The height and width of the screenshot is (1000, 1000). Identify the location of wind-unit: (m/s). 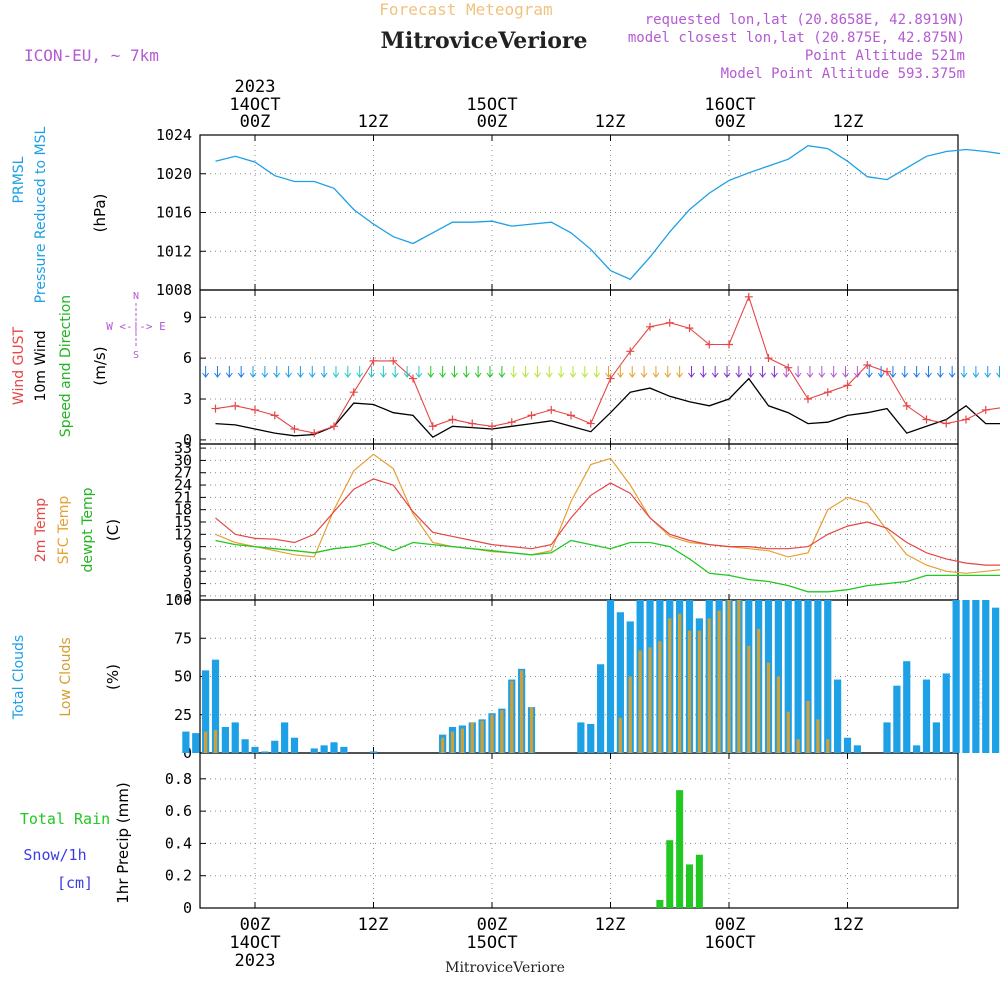
(100, 365).